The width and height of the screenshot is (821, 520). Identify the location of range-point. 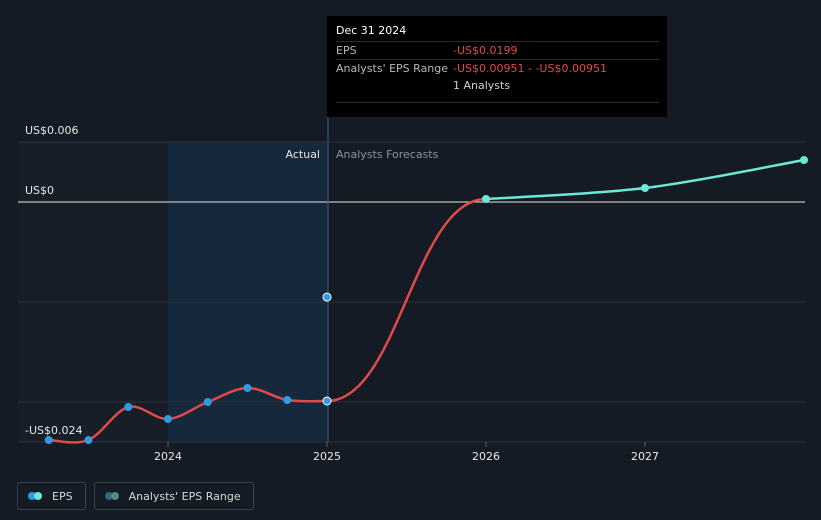
(327, 297).